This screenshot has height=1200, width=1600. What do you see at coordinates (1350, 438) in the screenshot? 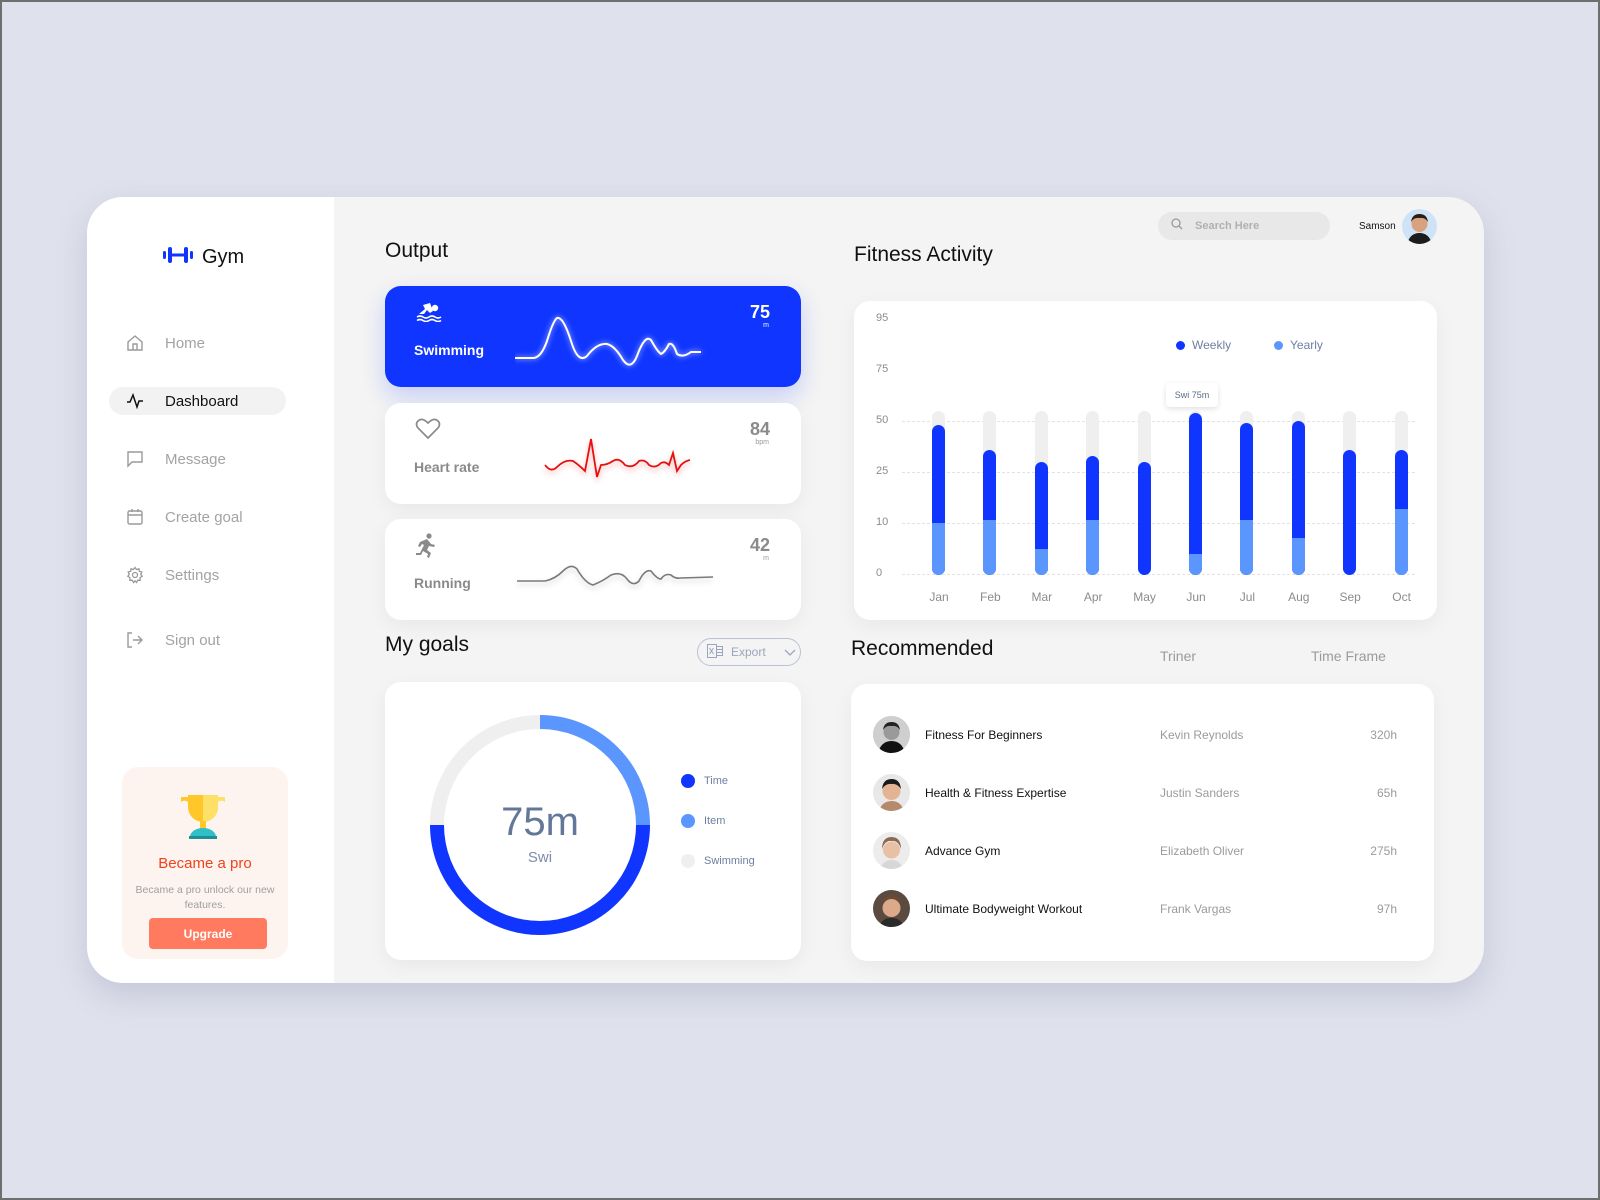
I see `bar-sep` at bounding box center [1350, 438].